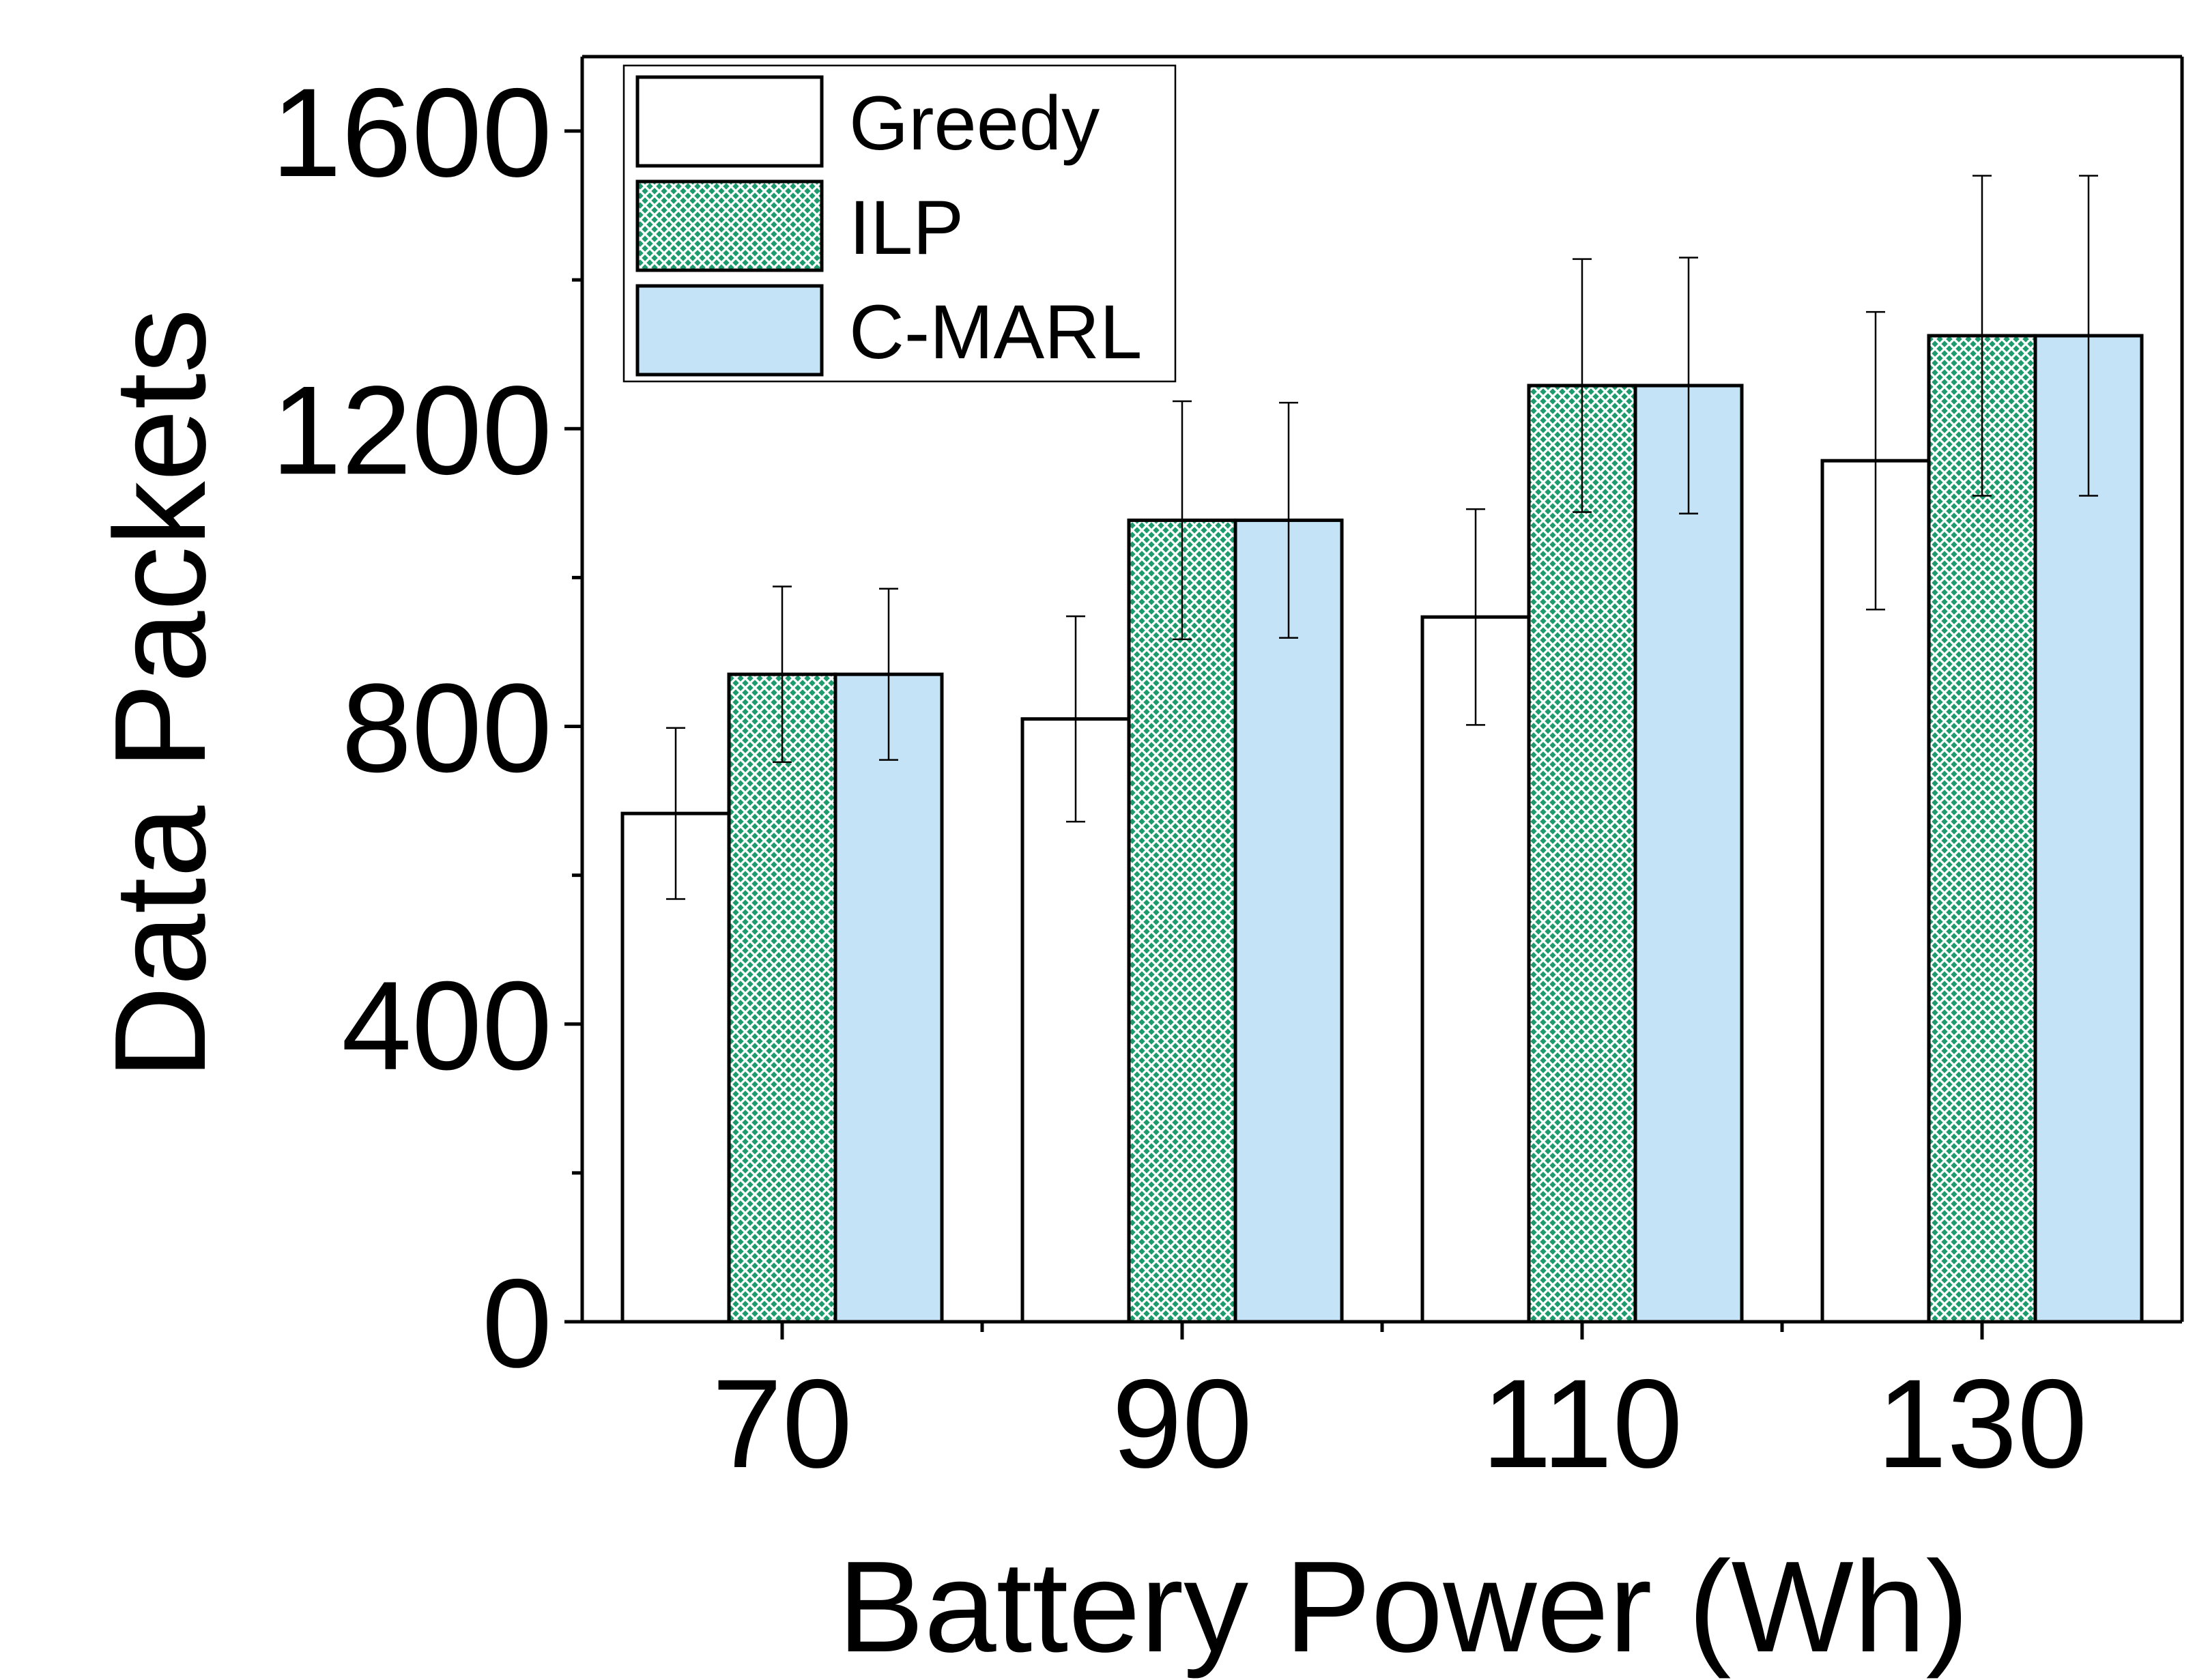 This screenshot has height=1680, width=2195. I want to click on x-tick-label-110: 110, so click(1583, 1424).